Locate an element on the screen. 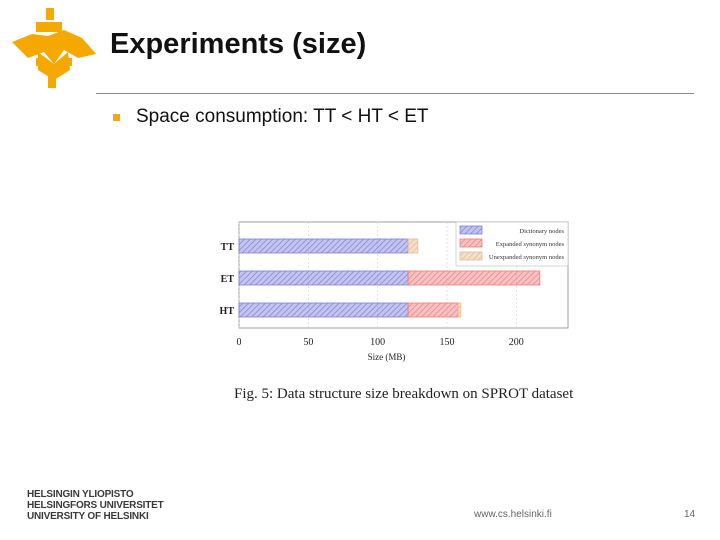 The height and width of the screenshot is (540, 720). legend-label: Expanded synonym nodes is located at coordinates (530, 244).